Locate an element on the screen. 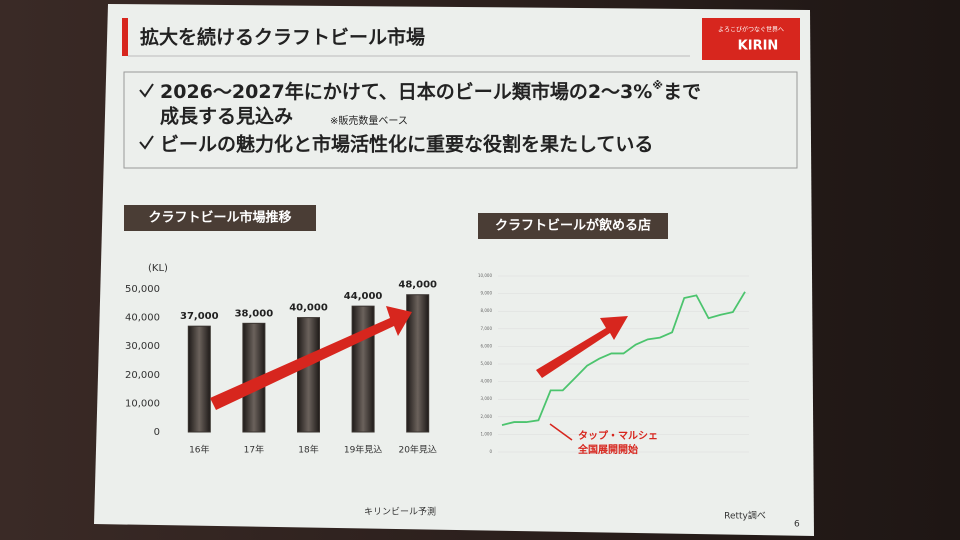 Image resolution: width=960 pixels, height=540 pixels. bullet-text: 2026～2027年にかけて、日本のビール類市場の2～3%※まで is located at coordinates (430, 91).